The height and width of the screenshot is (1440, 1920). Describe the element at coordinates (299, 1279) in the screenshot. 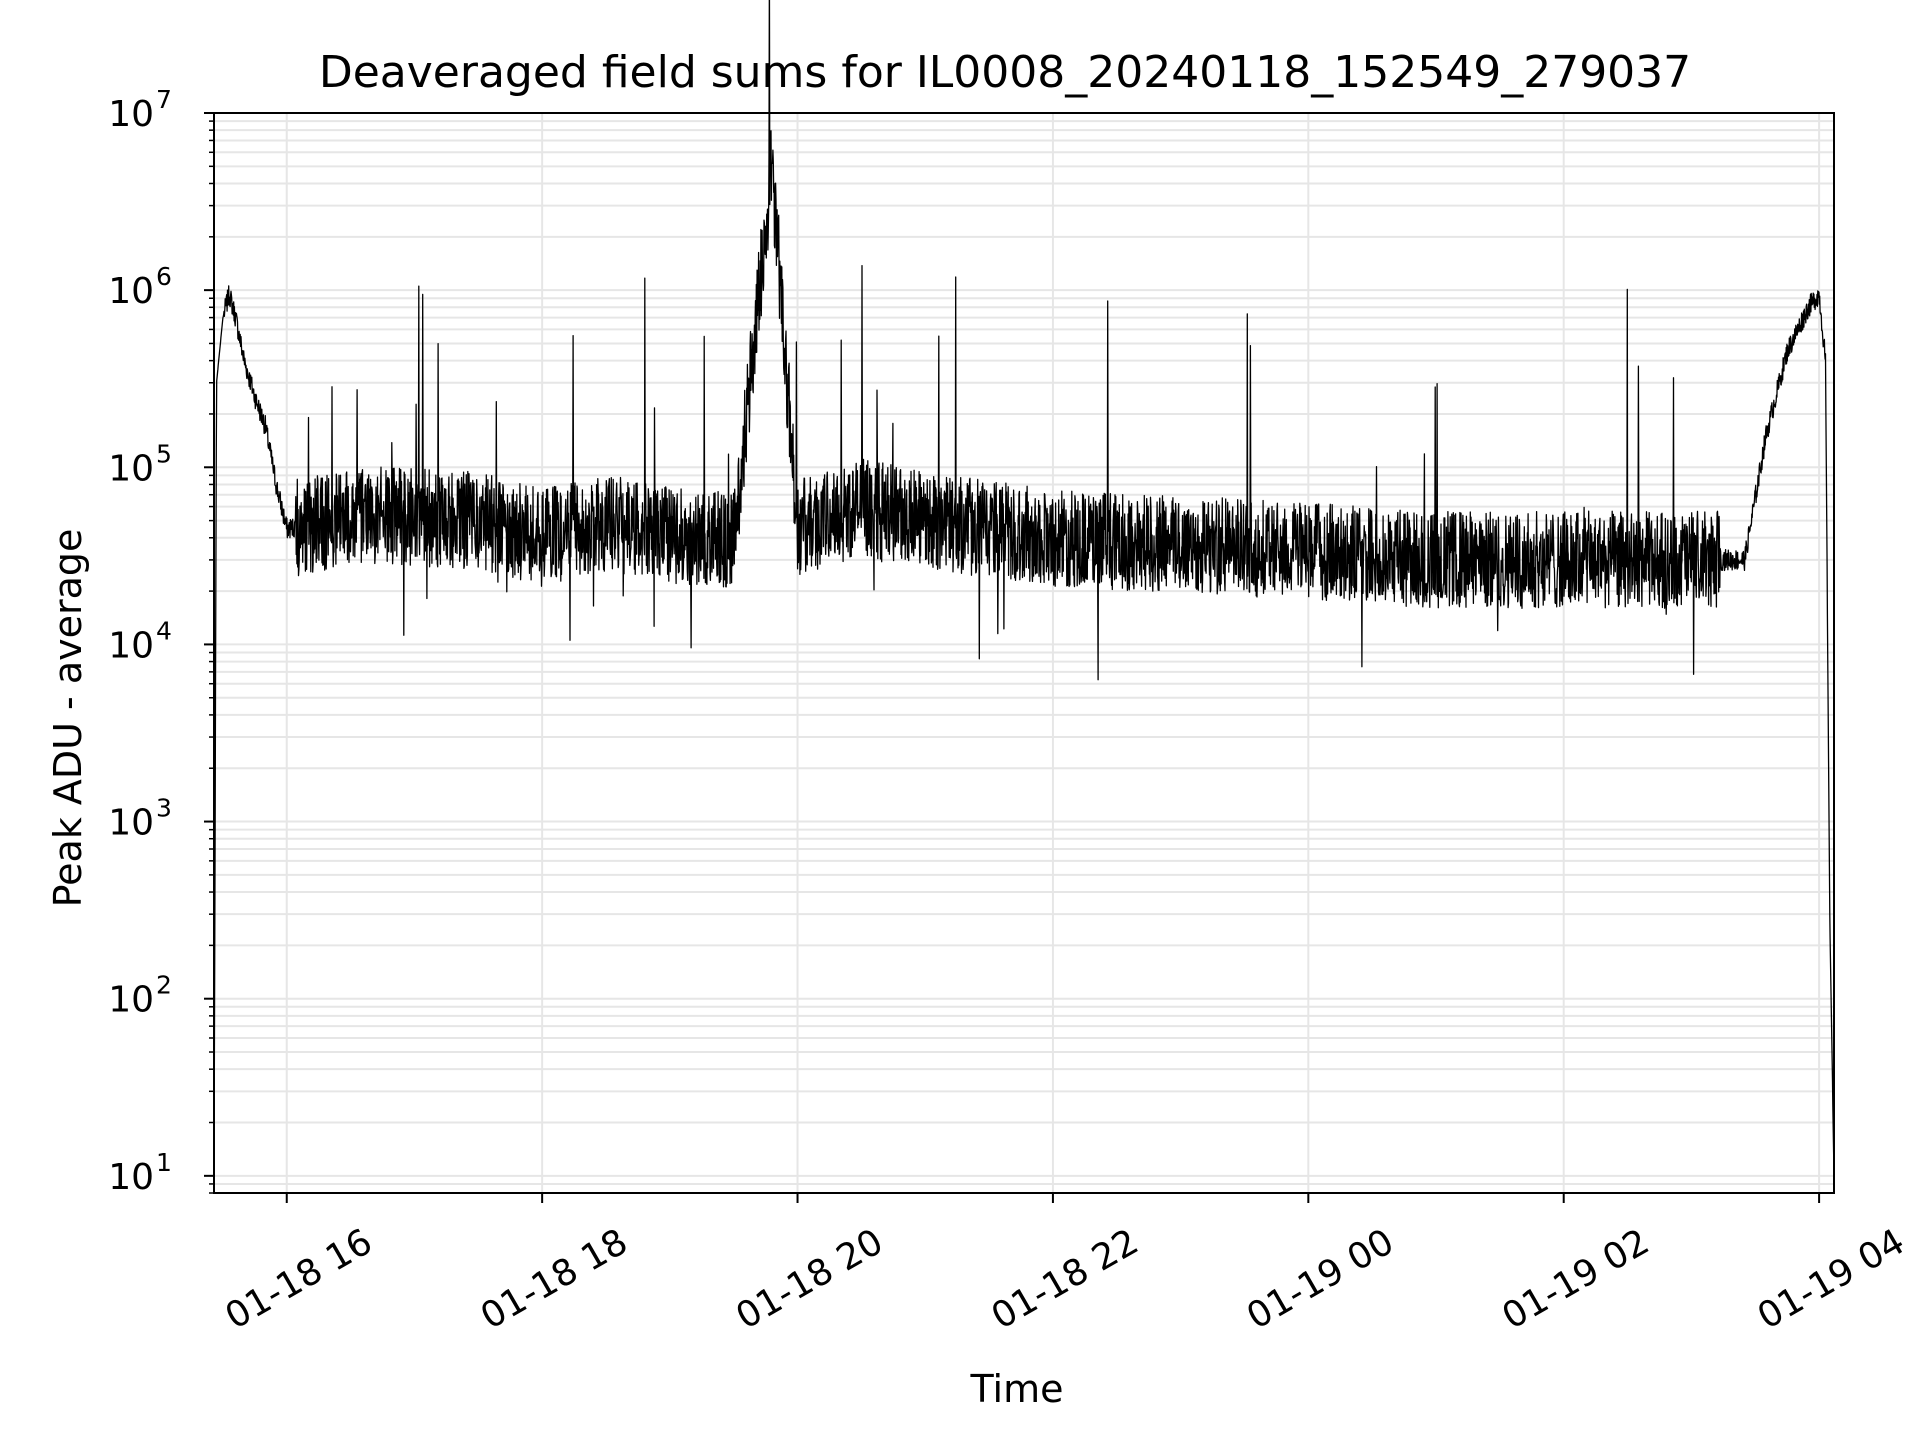

I see `x-tick-label: 01-18 16` at that location.